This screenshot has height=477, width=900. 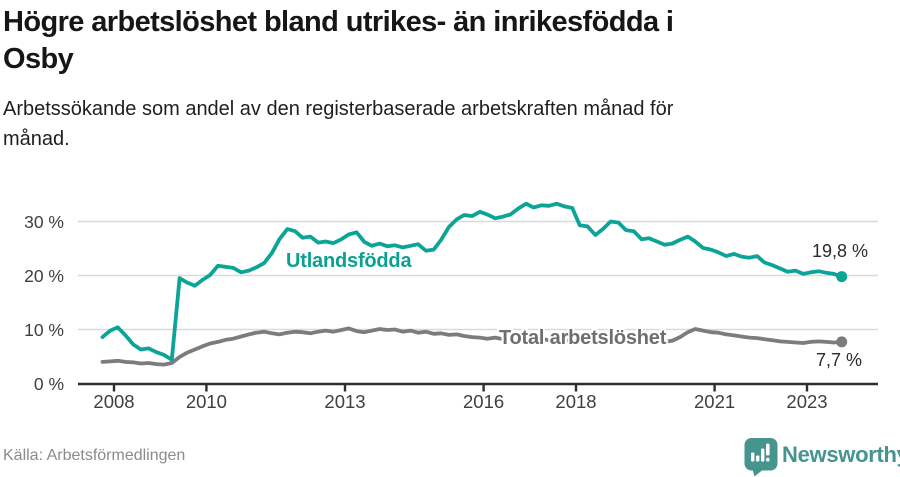 What do you see at coordinates (715, 401) in the screenshot?
I see `x-tick-label: 2021` at bounding box center [715, 401].